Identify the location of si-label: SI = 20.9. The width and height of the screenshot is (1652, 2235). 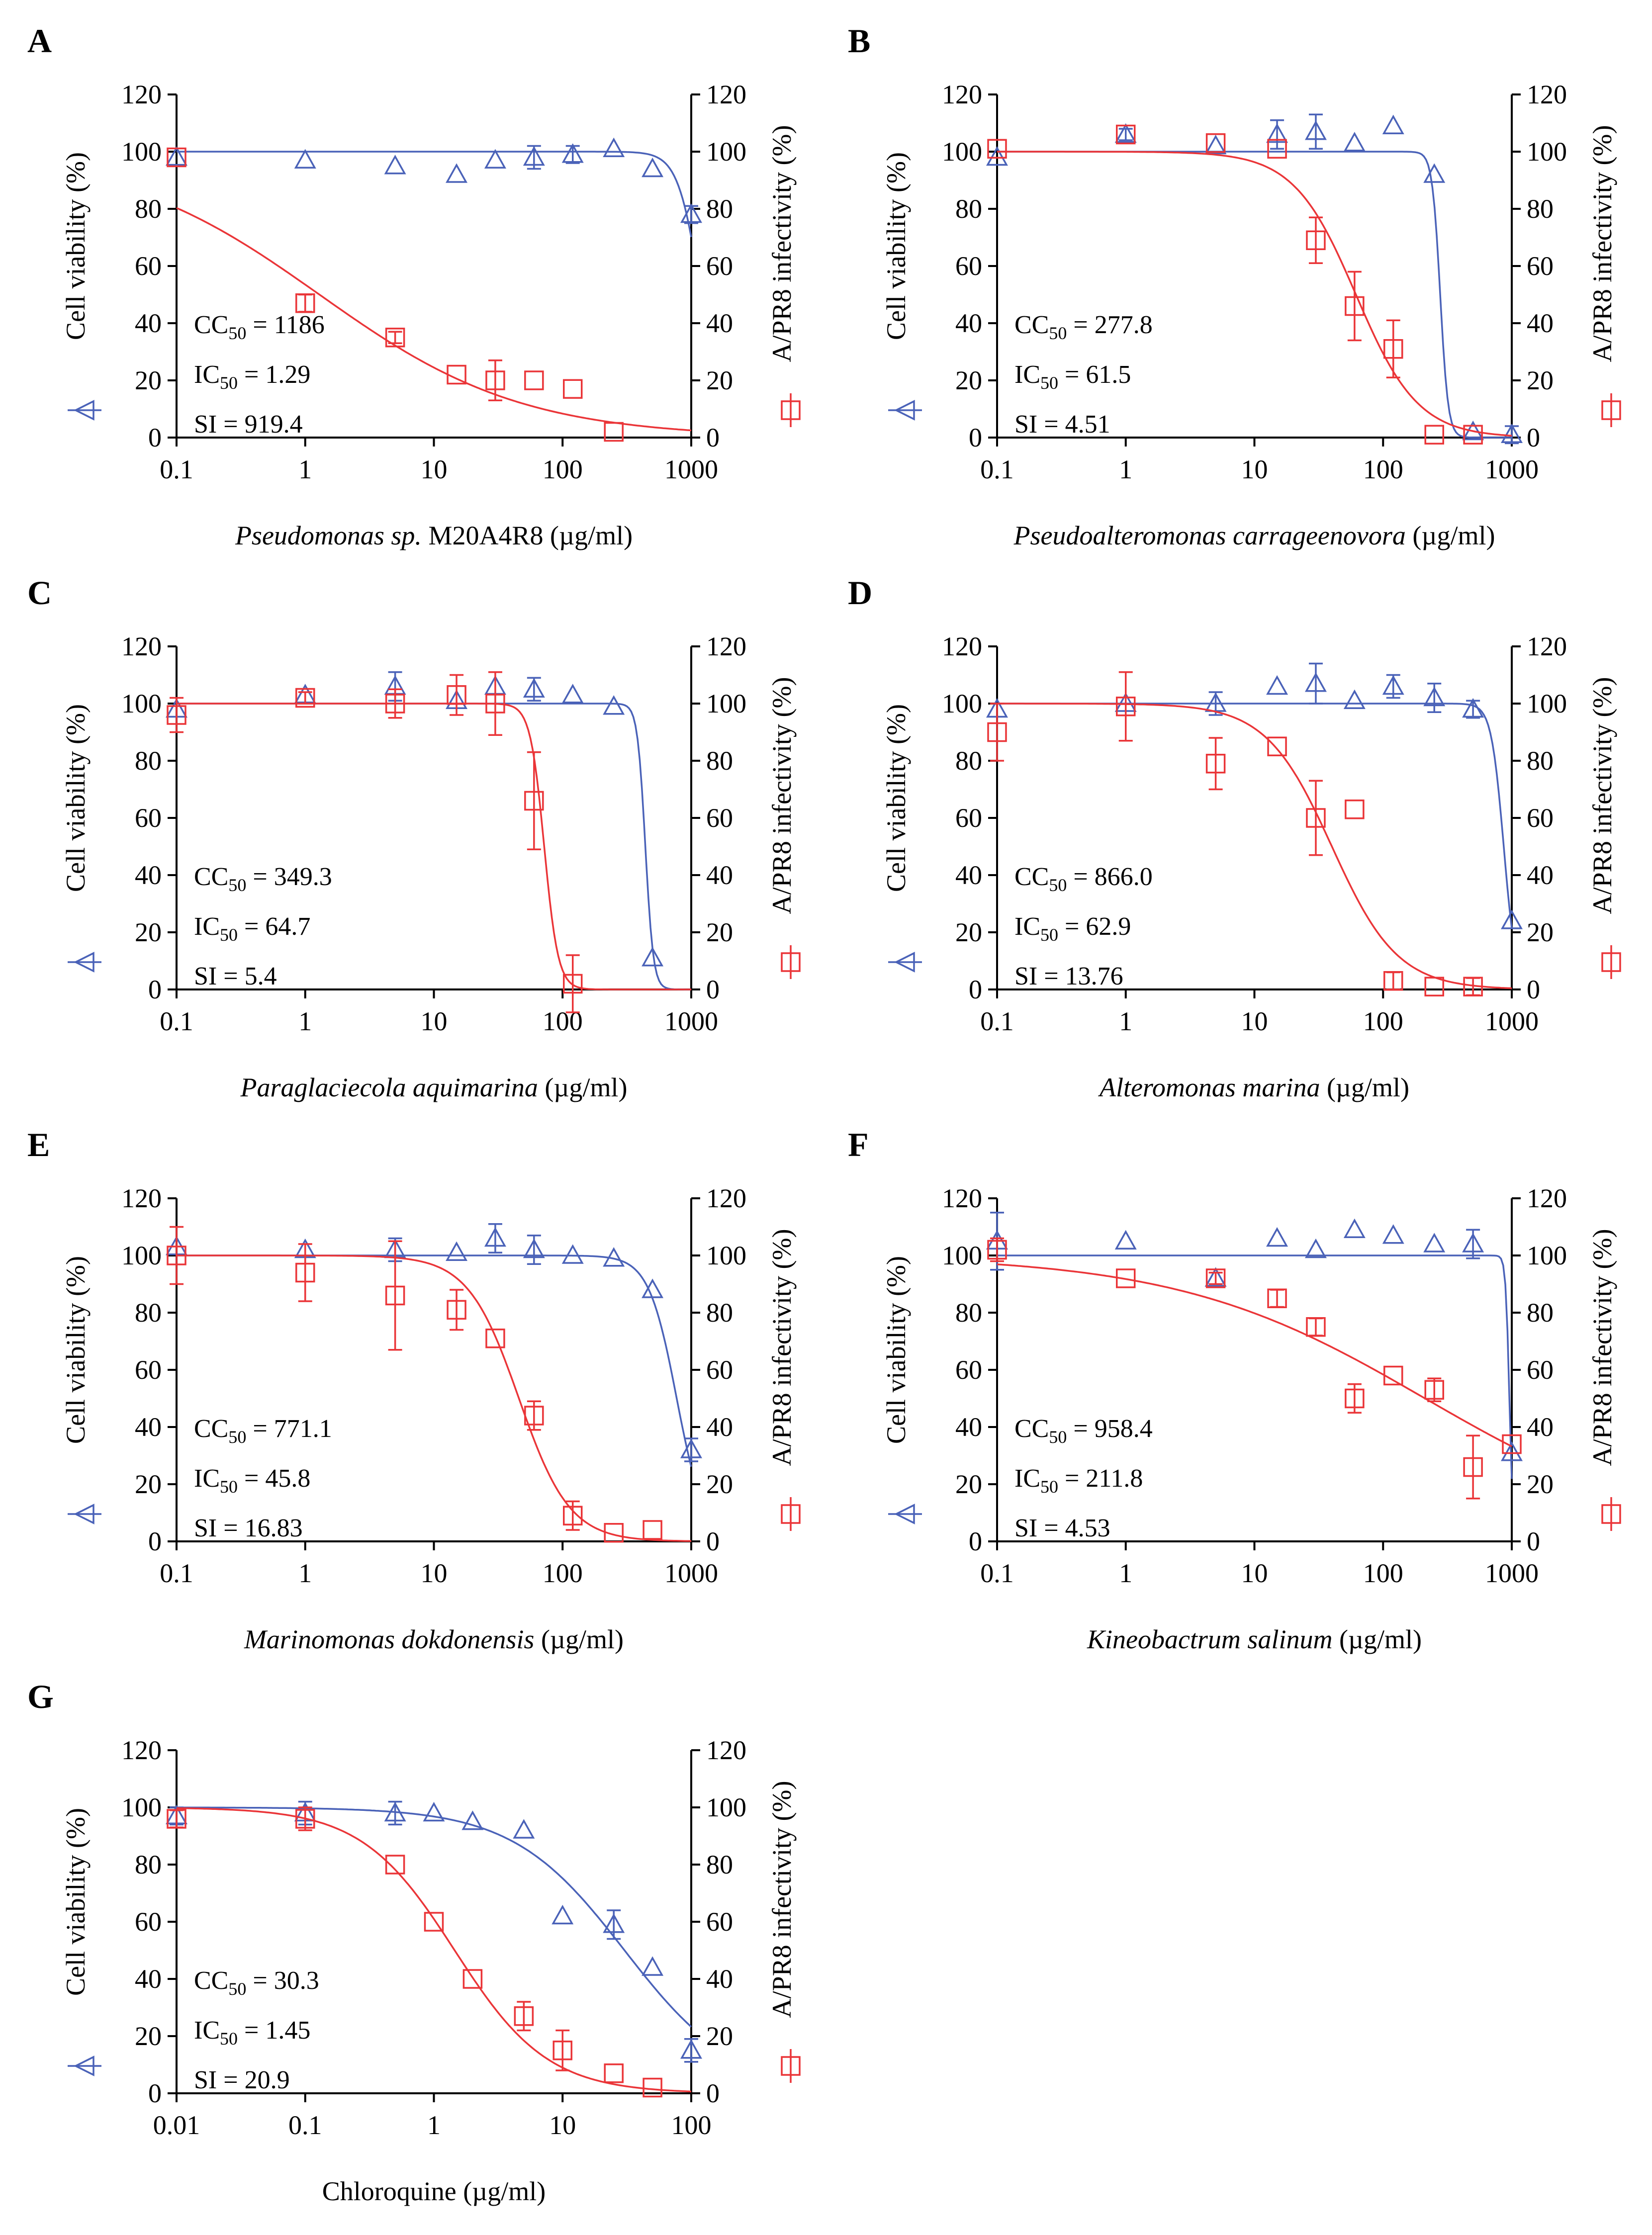
(242, 2080).